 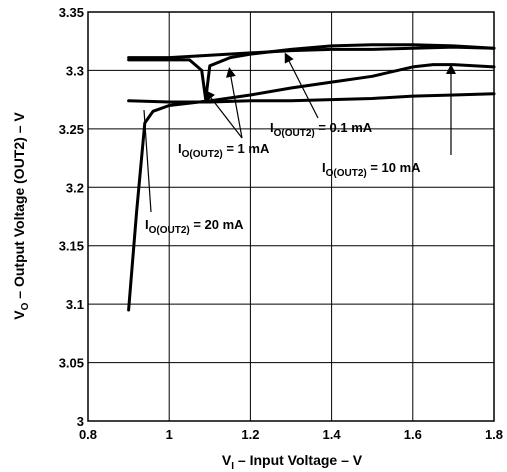 I want to click on y-tick-label: 3, so click(x=80, y=421).